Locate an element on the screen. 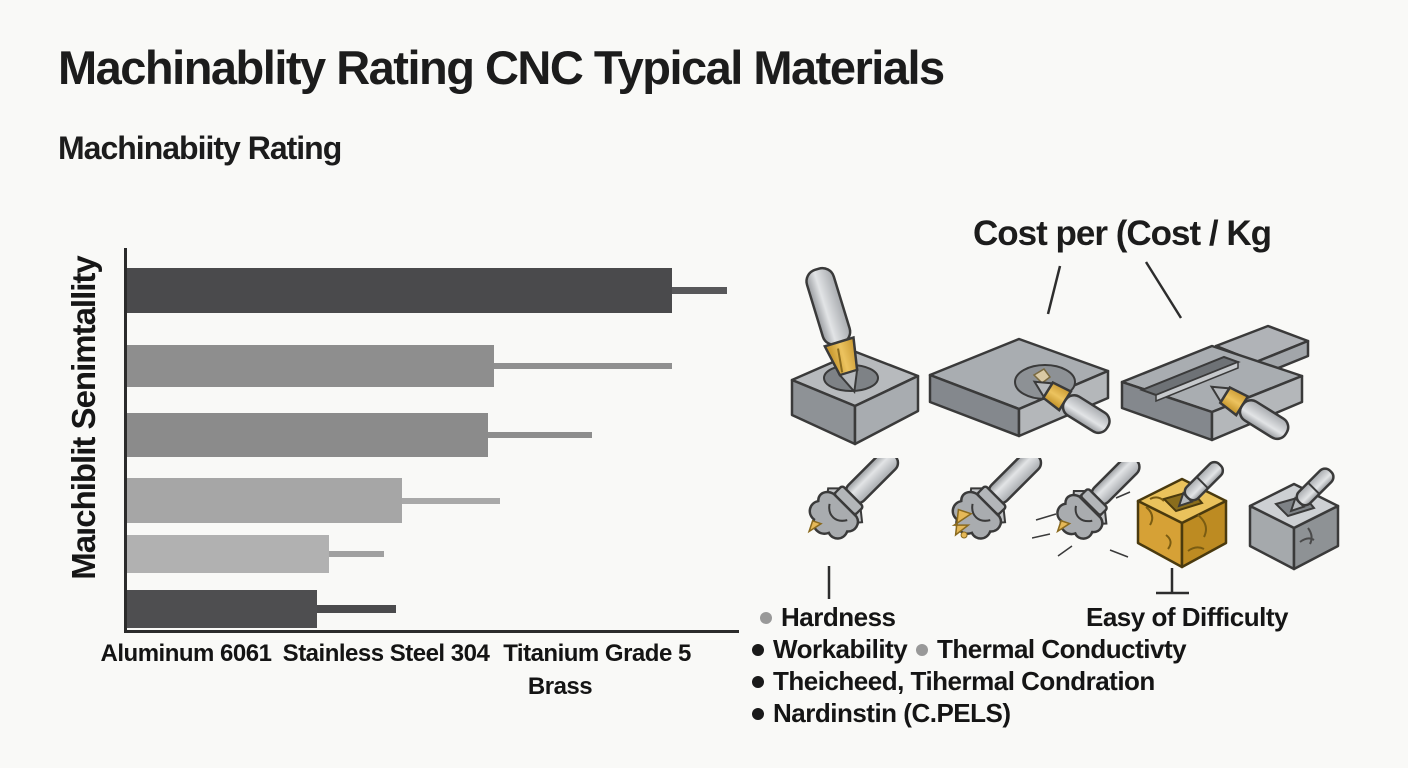 The height and width of the screenshot is (768, 1408). x-axis-label: Brass is located at coordinates (560, 686).